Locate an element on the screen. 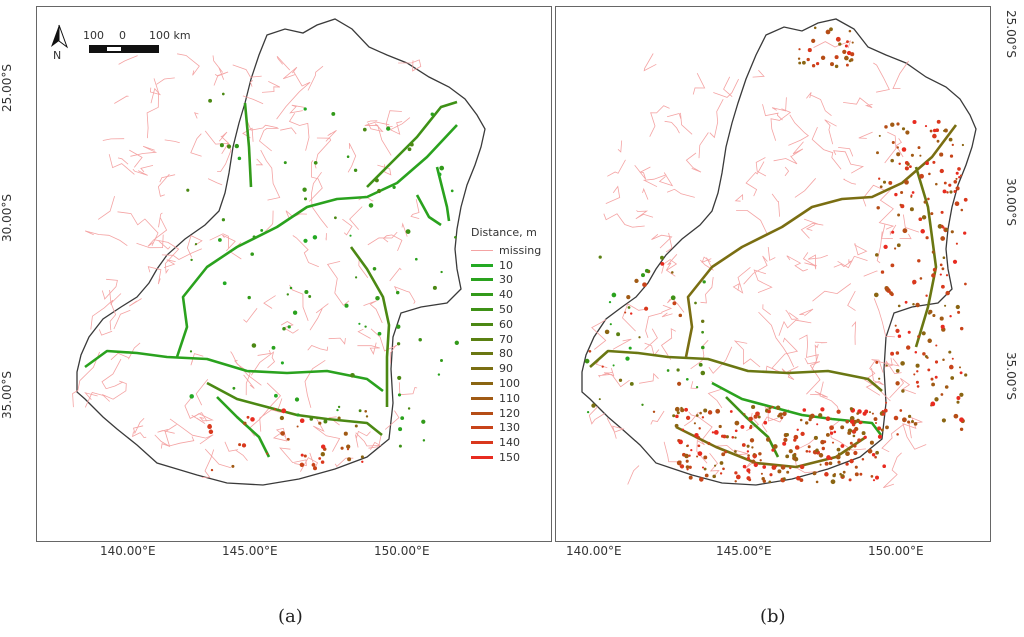  caption-b: (b) is located at coordinates (773, 616).